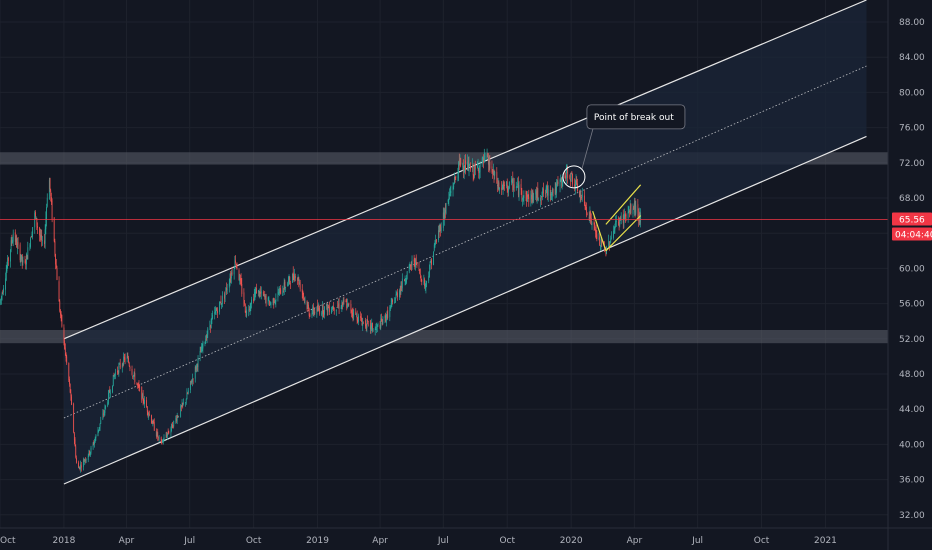 The height and width of the screenshot is (550, 932). What do you see at coordinates (599, 231) in the screenshot?
I see `wedge-entry-line` at bounding box center [599, 231].